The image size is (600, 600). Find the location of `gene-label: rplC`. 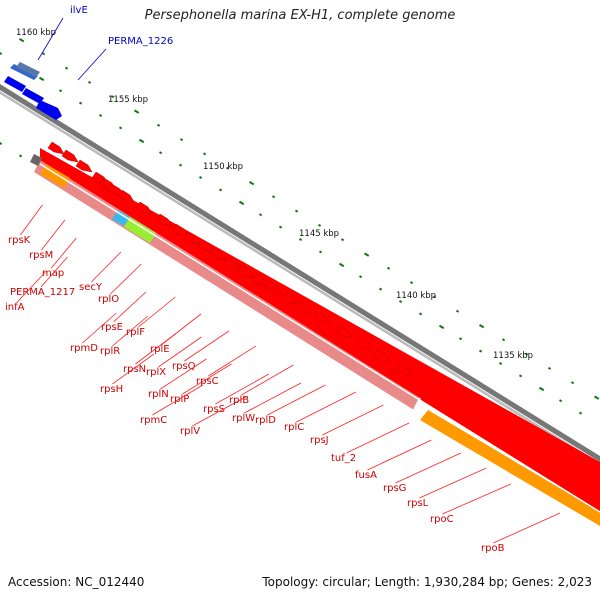

gene-label: rplC is located at coordinates (294, 427).